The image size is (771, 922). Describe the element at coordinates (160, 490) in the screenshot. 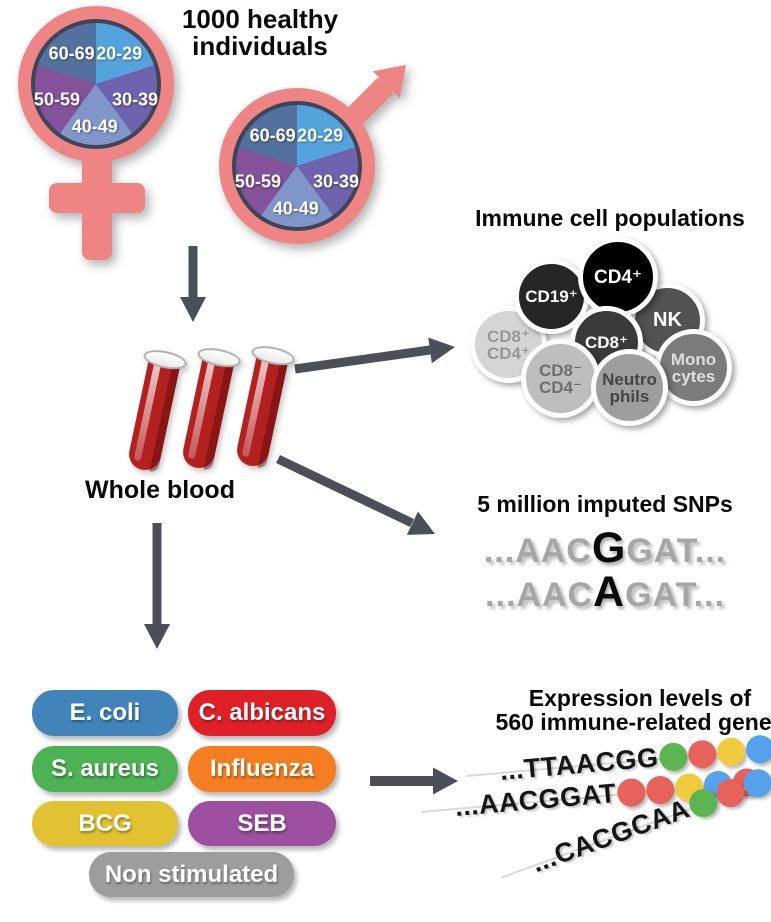

I see `whole-blood-label: Whole blood` at that location.